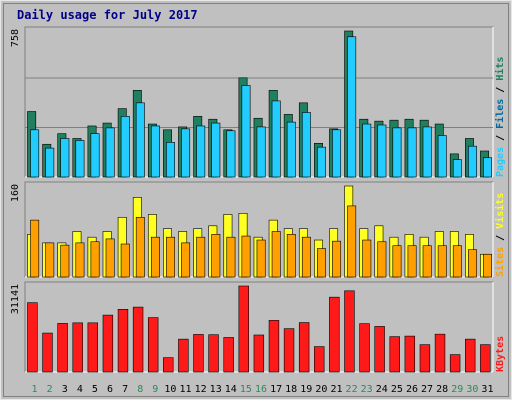 This screenshot has width=512, height=405. What do you see at coordinates (500, 262) in the screenshot?
I see `axis-label-part: Sites` at bounding box center [500, 262].